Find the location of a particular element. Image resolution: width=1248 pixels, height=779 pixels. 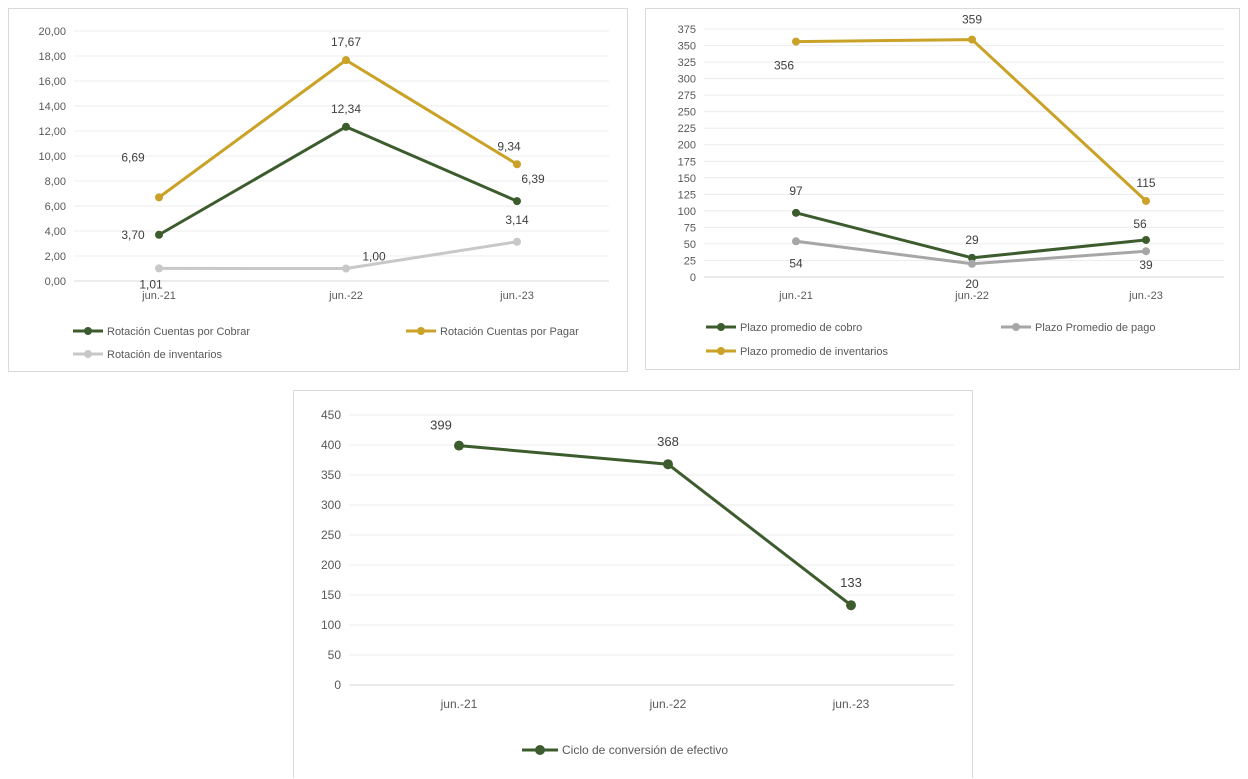

y-tick-label: 12,00 is located at coordinates (52, 132).